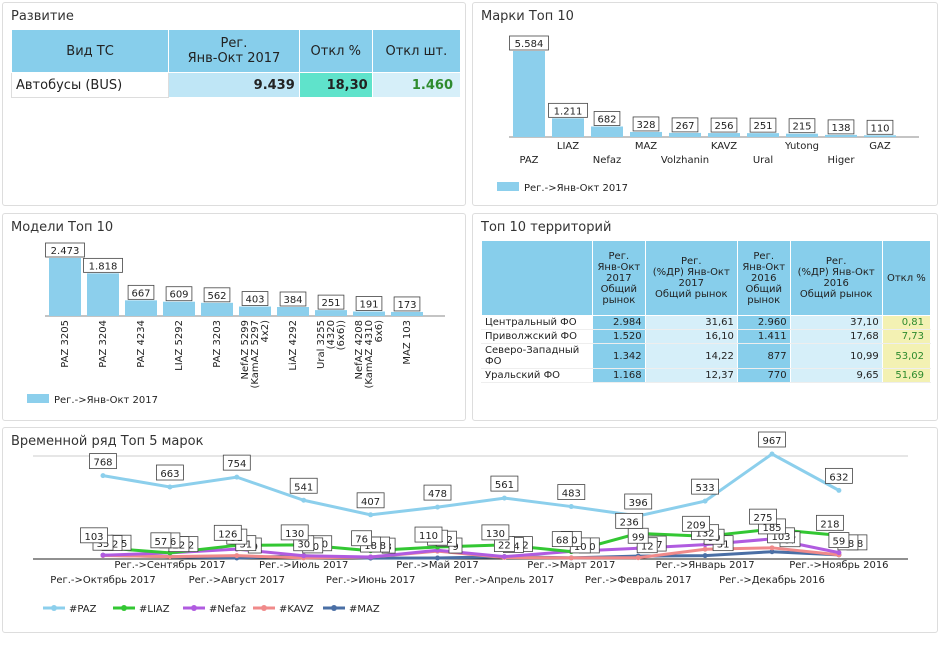  Describe the element at coordinates (437, 494) in the screenshot. I see `value-label: 478` at that location.